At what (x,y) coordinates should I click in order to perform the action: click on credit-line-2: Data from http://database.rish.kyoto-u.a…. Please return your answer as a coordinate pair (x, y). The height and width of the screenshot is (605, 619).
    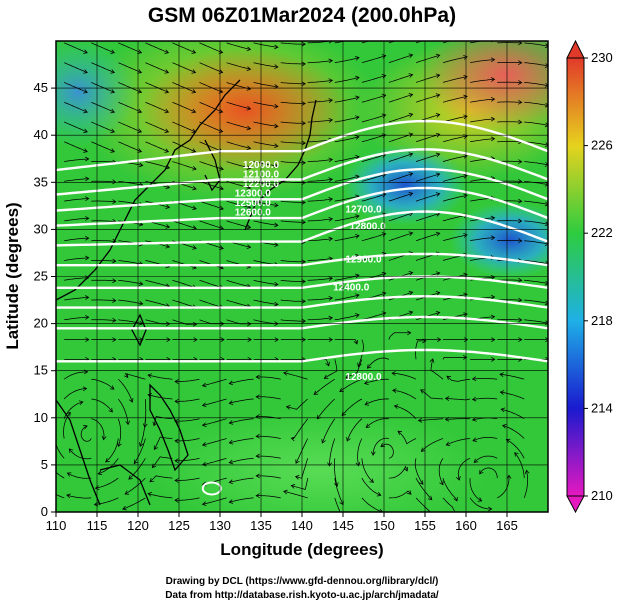
    Looking at the image, I should click on (302, 595).